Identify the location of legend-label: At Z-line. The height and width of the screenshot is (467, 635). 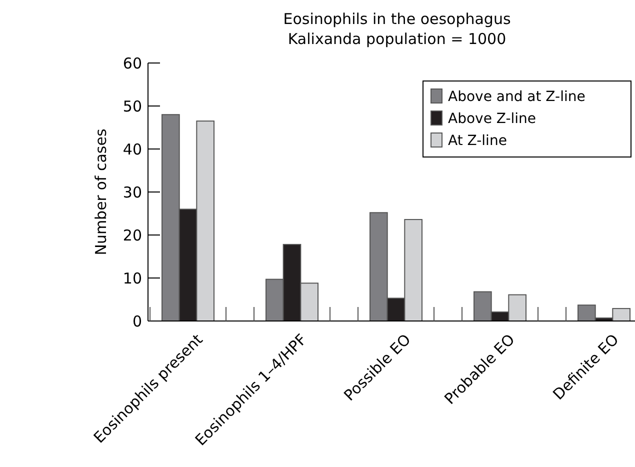
(477, 140).